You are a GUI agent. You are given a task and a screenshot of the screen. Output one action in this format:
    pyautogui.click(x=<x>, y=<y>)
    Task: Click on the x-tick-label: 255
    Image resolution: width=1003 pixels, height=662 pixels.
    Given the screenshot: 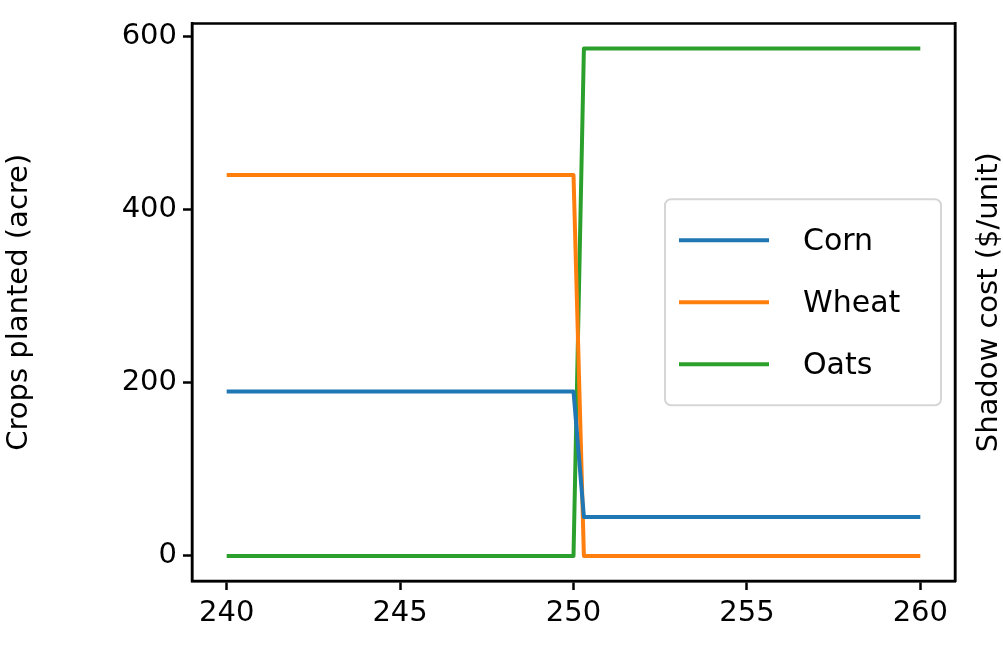 What is the action you would take?
    pyautogui.click(x=747, y=610)
    